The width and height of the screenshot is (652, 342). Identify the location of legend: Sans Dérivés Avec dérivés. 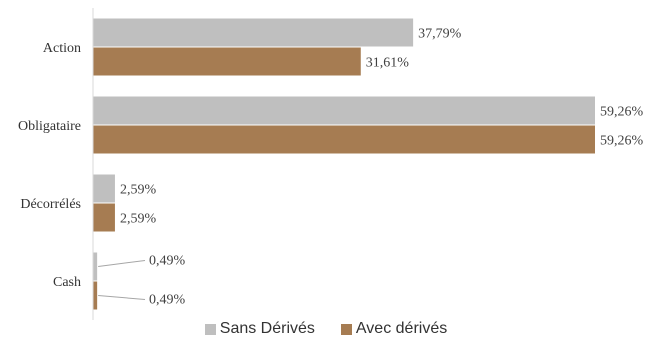
(326, 329).